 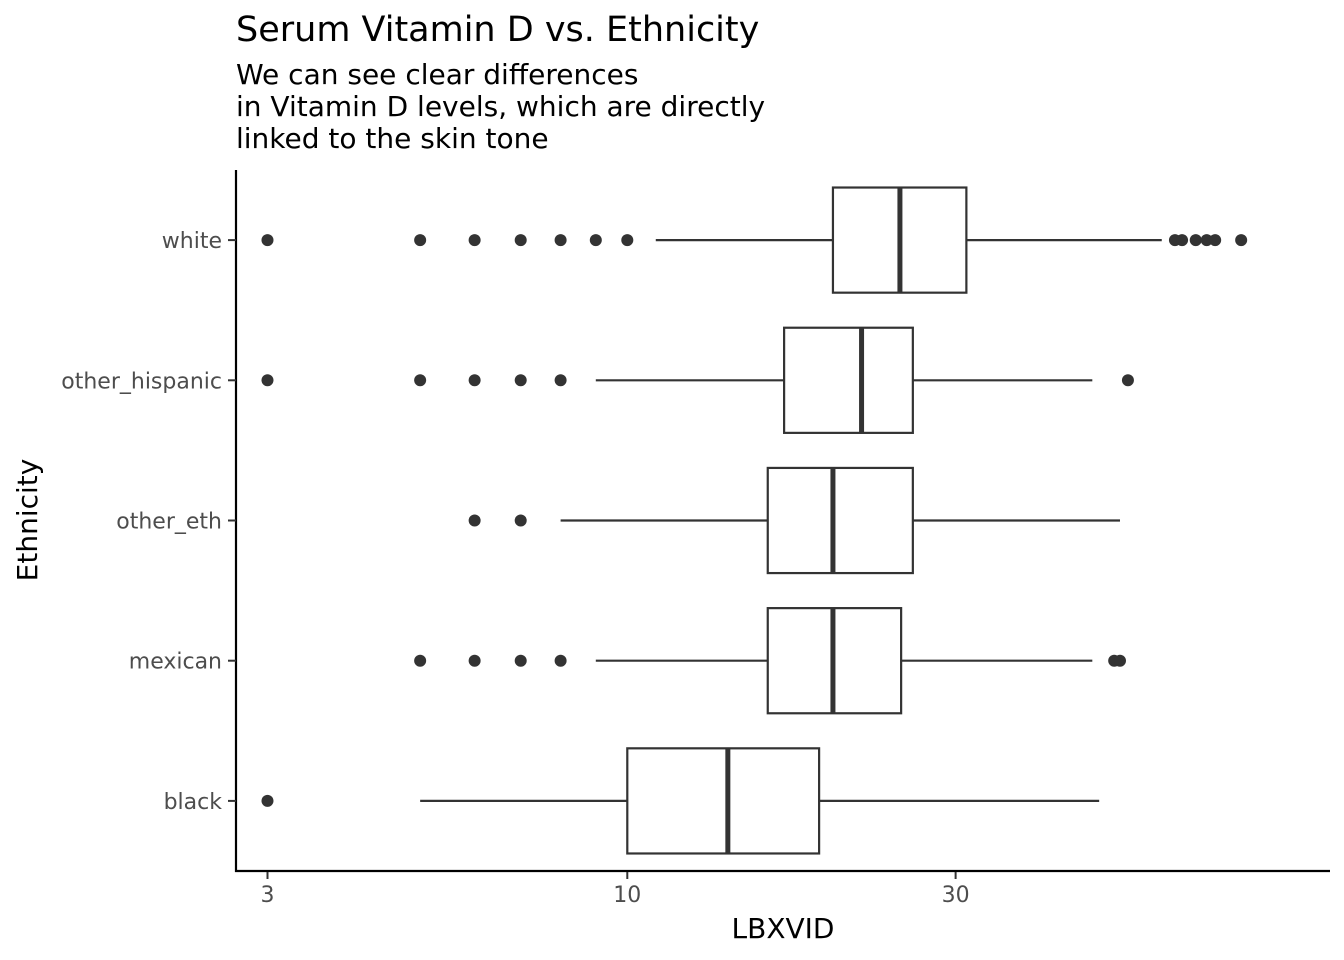 What do you see at coordinates (437, 74) in the screenshot?
I see `chart-subtitle-line-1: We can see clear differences` at bounding box center [437, 74].